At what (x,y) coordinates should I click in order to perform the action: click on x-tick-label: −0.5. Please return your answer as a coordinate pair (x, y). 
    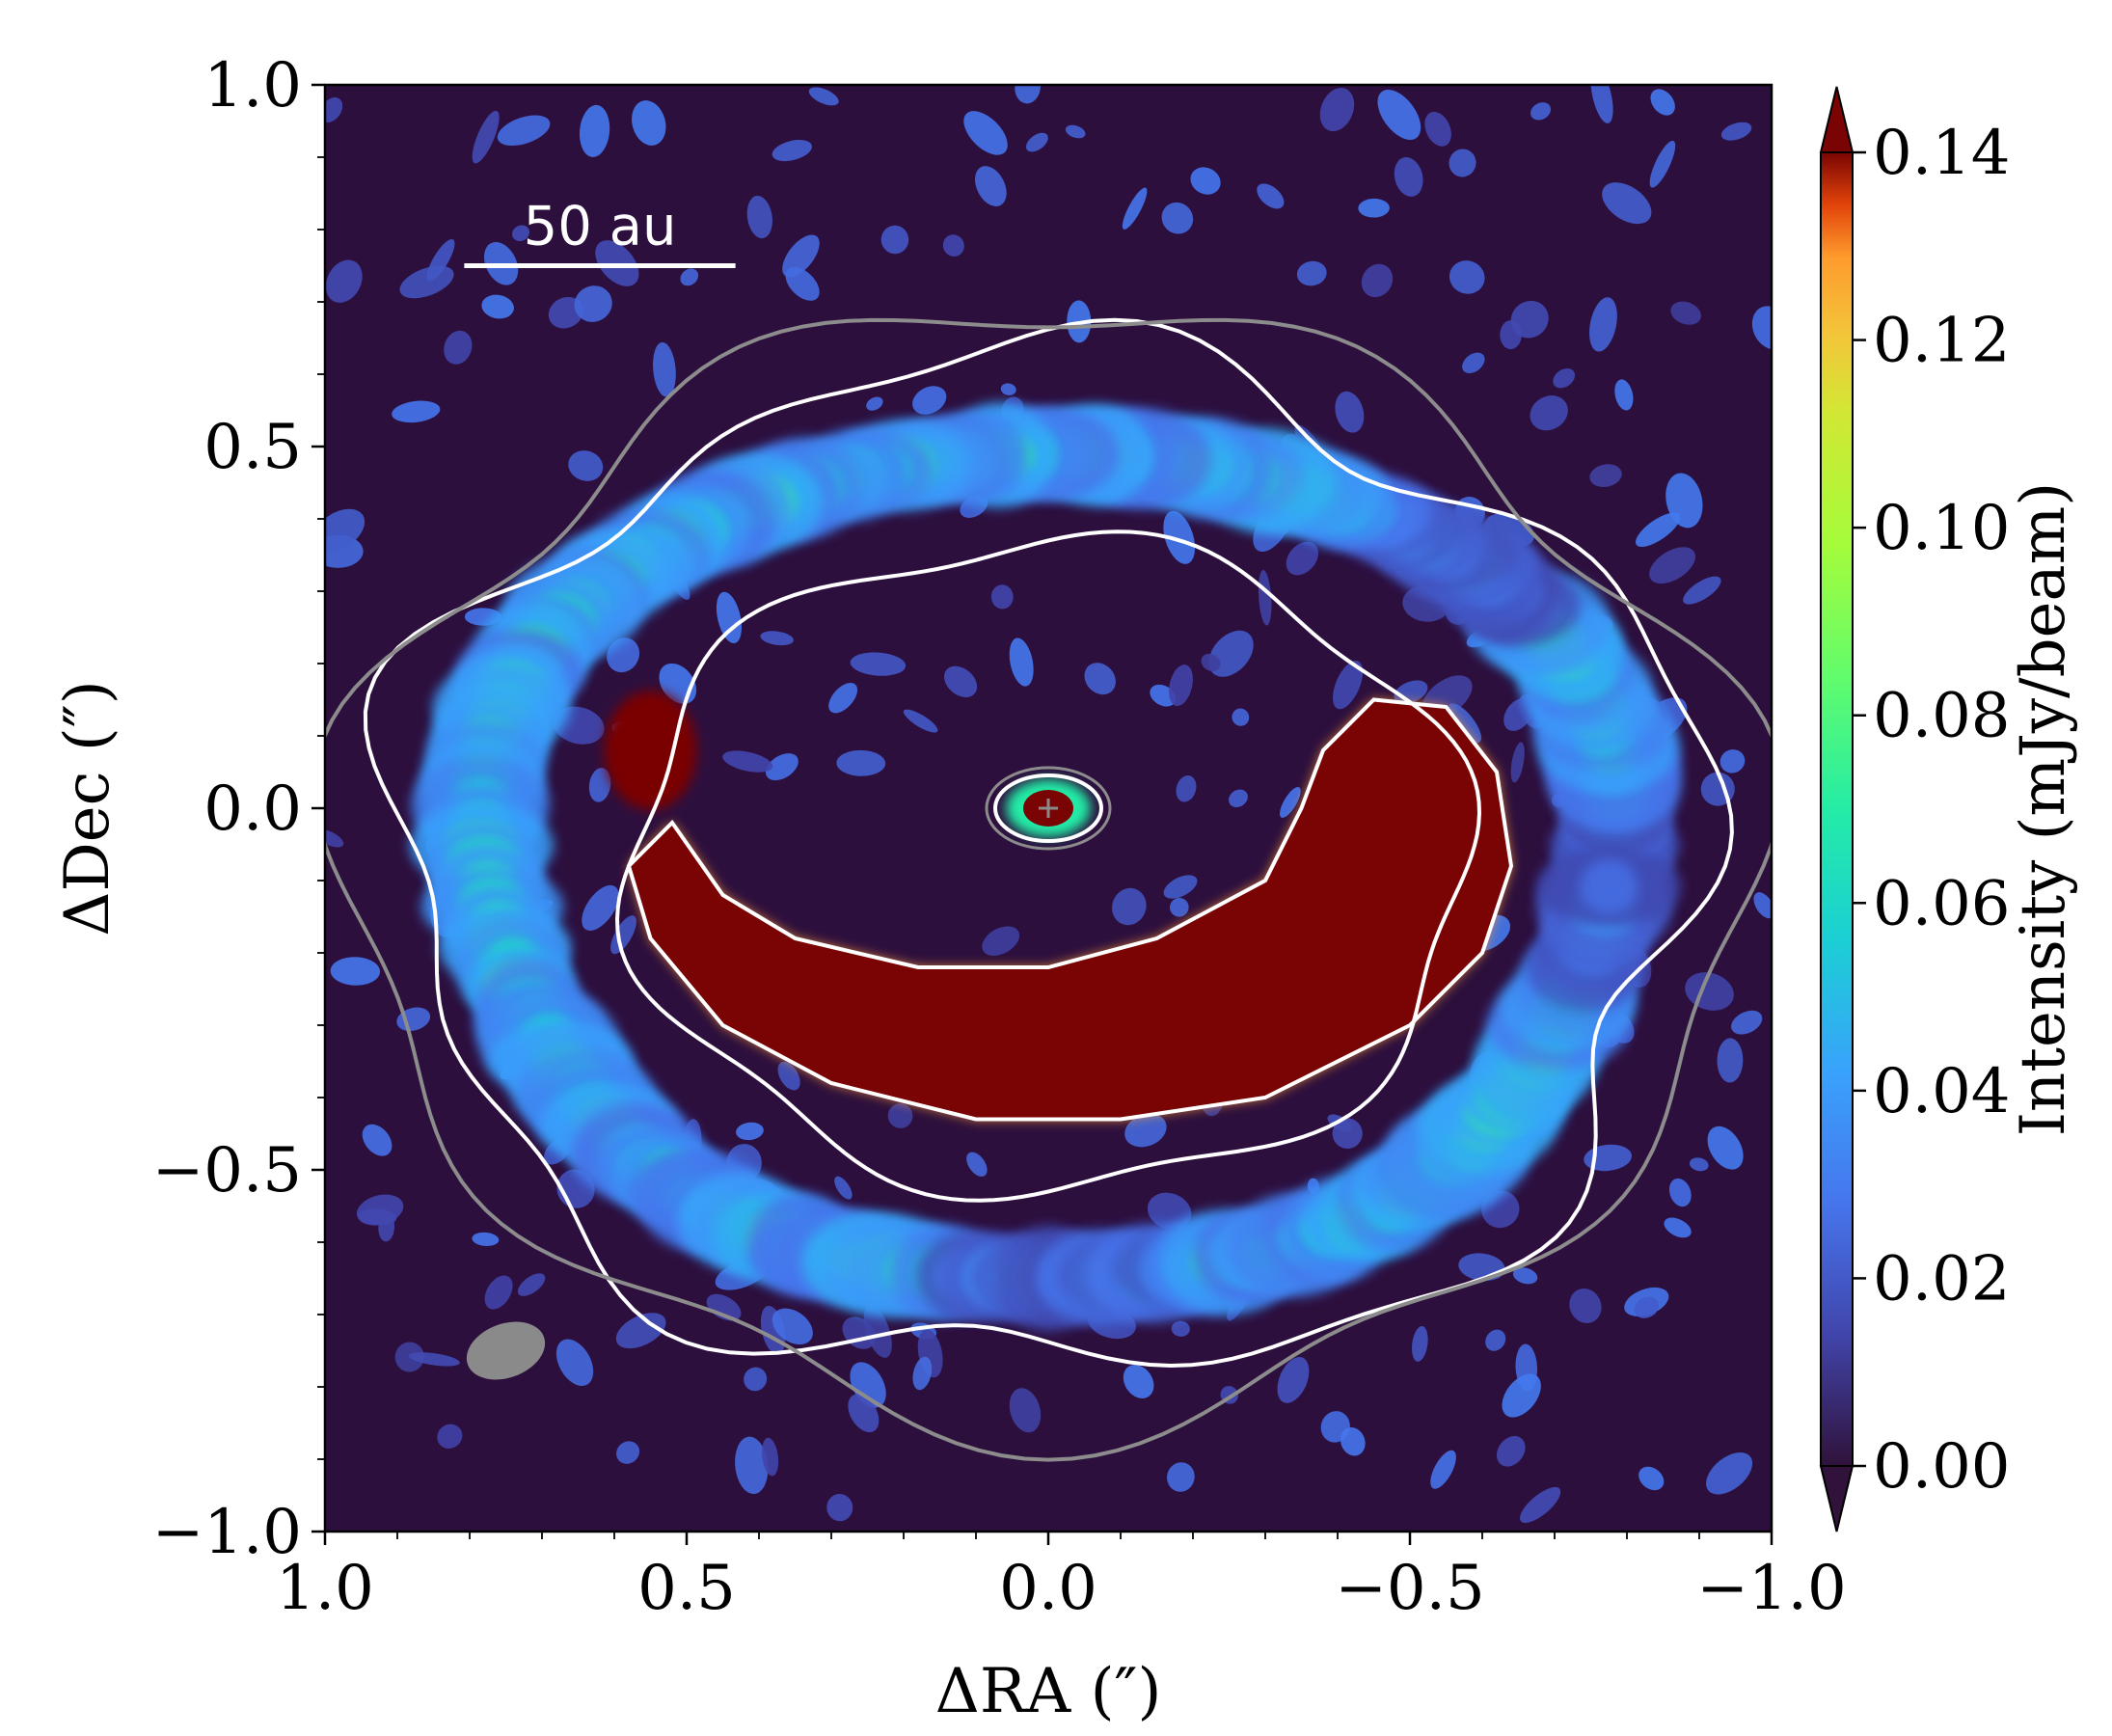
    Looking at the image, I should click on (1409, 1588).